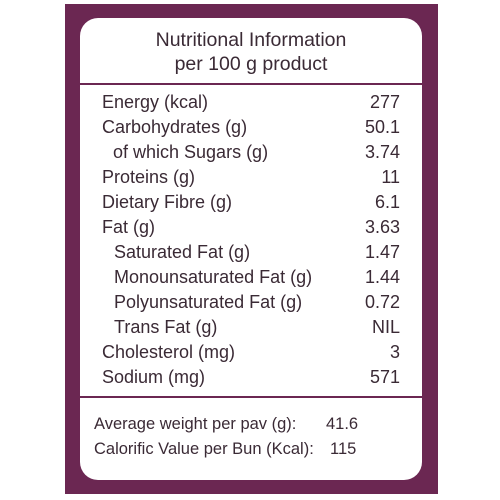  Describe the element at coordinates (169, 352) in the screenshot. I see `nutrient-name: Cholesterol (mg)` at that location.